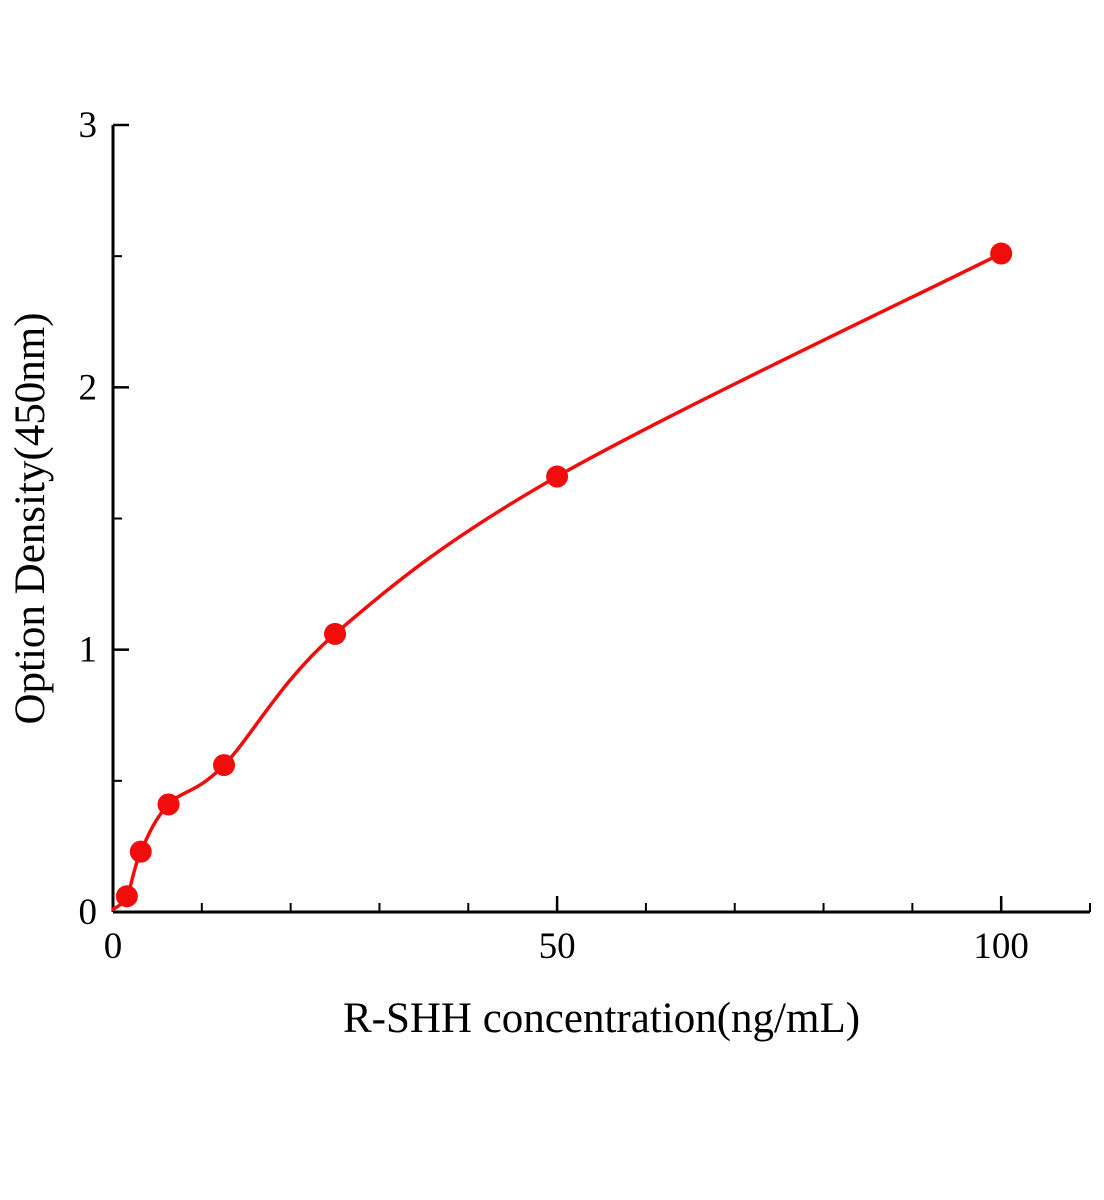  What do you see at coordinates (88, 125) in the screenshot?
I see `y-tick-label: 3` at bounding box center [88, 125].